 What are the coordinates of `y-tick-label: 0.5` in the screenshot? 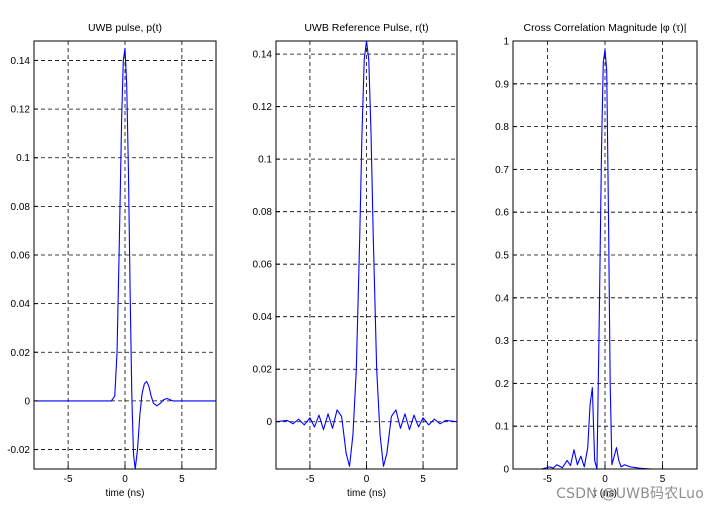 It's located at (502, 256).